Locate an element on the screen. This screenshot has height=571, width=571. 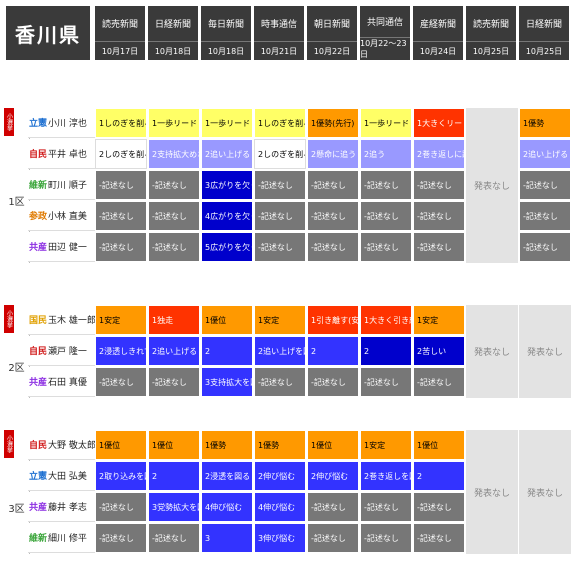
column-date: 10月17日 is located at coordinates (120, 51).